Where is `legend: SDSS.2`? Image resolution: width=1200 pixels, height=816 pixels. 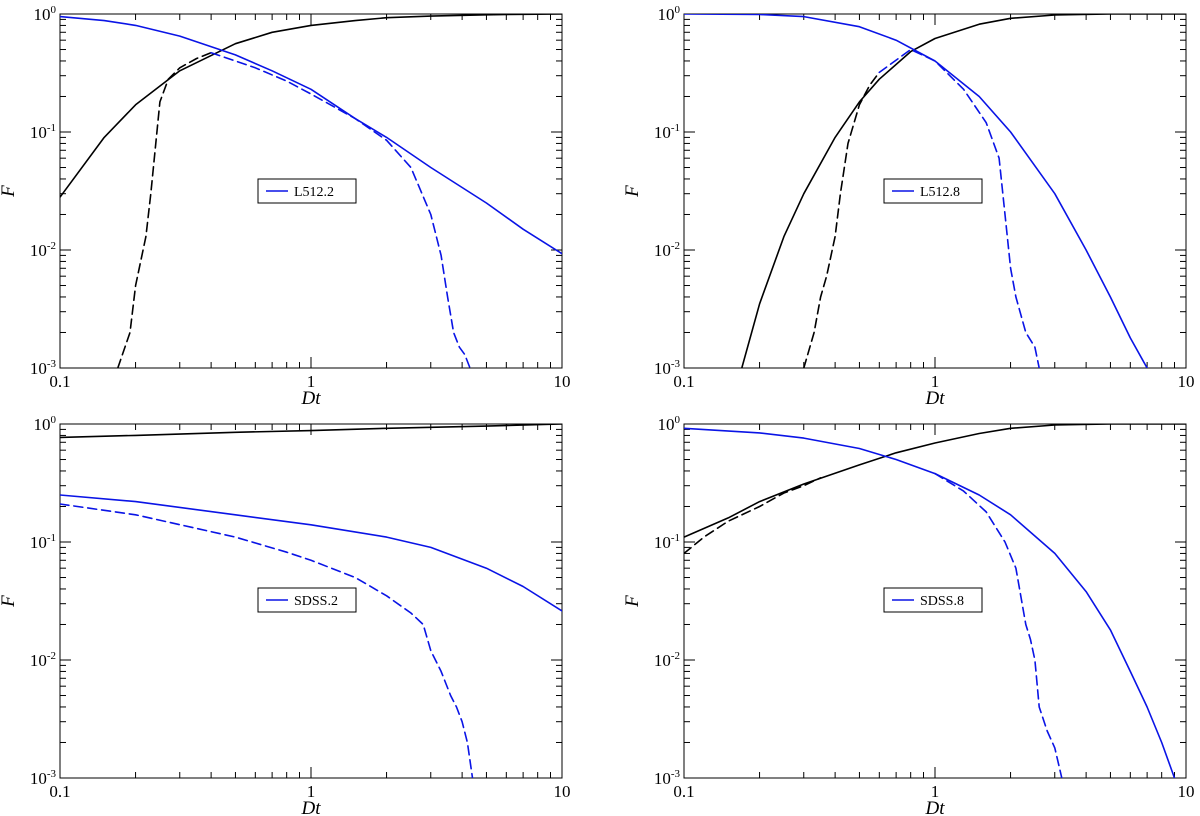 legend: SDSS.2 is located at coordinates (307, 600).